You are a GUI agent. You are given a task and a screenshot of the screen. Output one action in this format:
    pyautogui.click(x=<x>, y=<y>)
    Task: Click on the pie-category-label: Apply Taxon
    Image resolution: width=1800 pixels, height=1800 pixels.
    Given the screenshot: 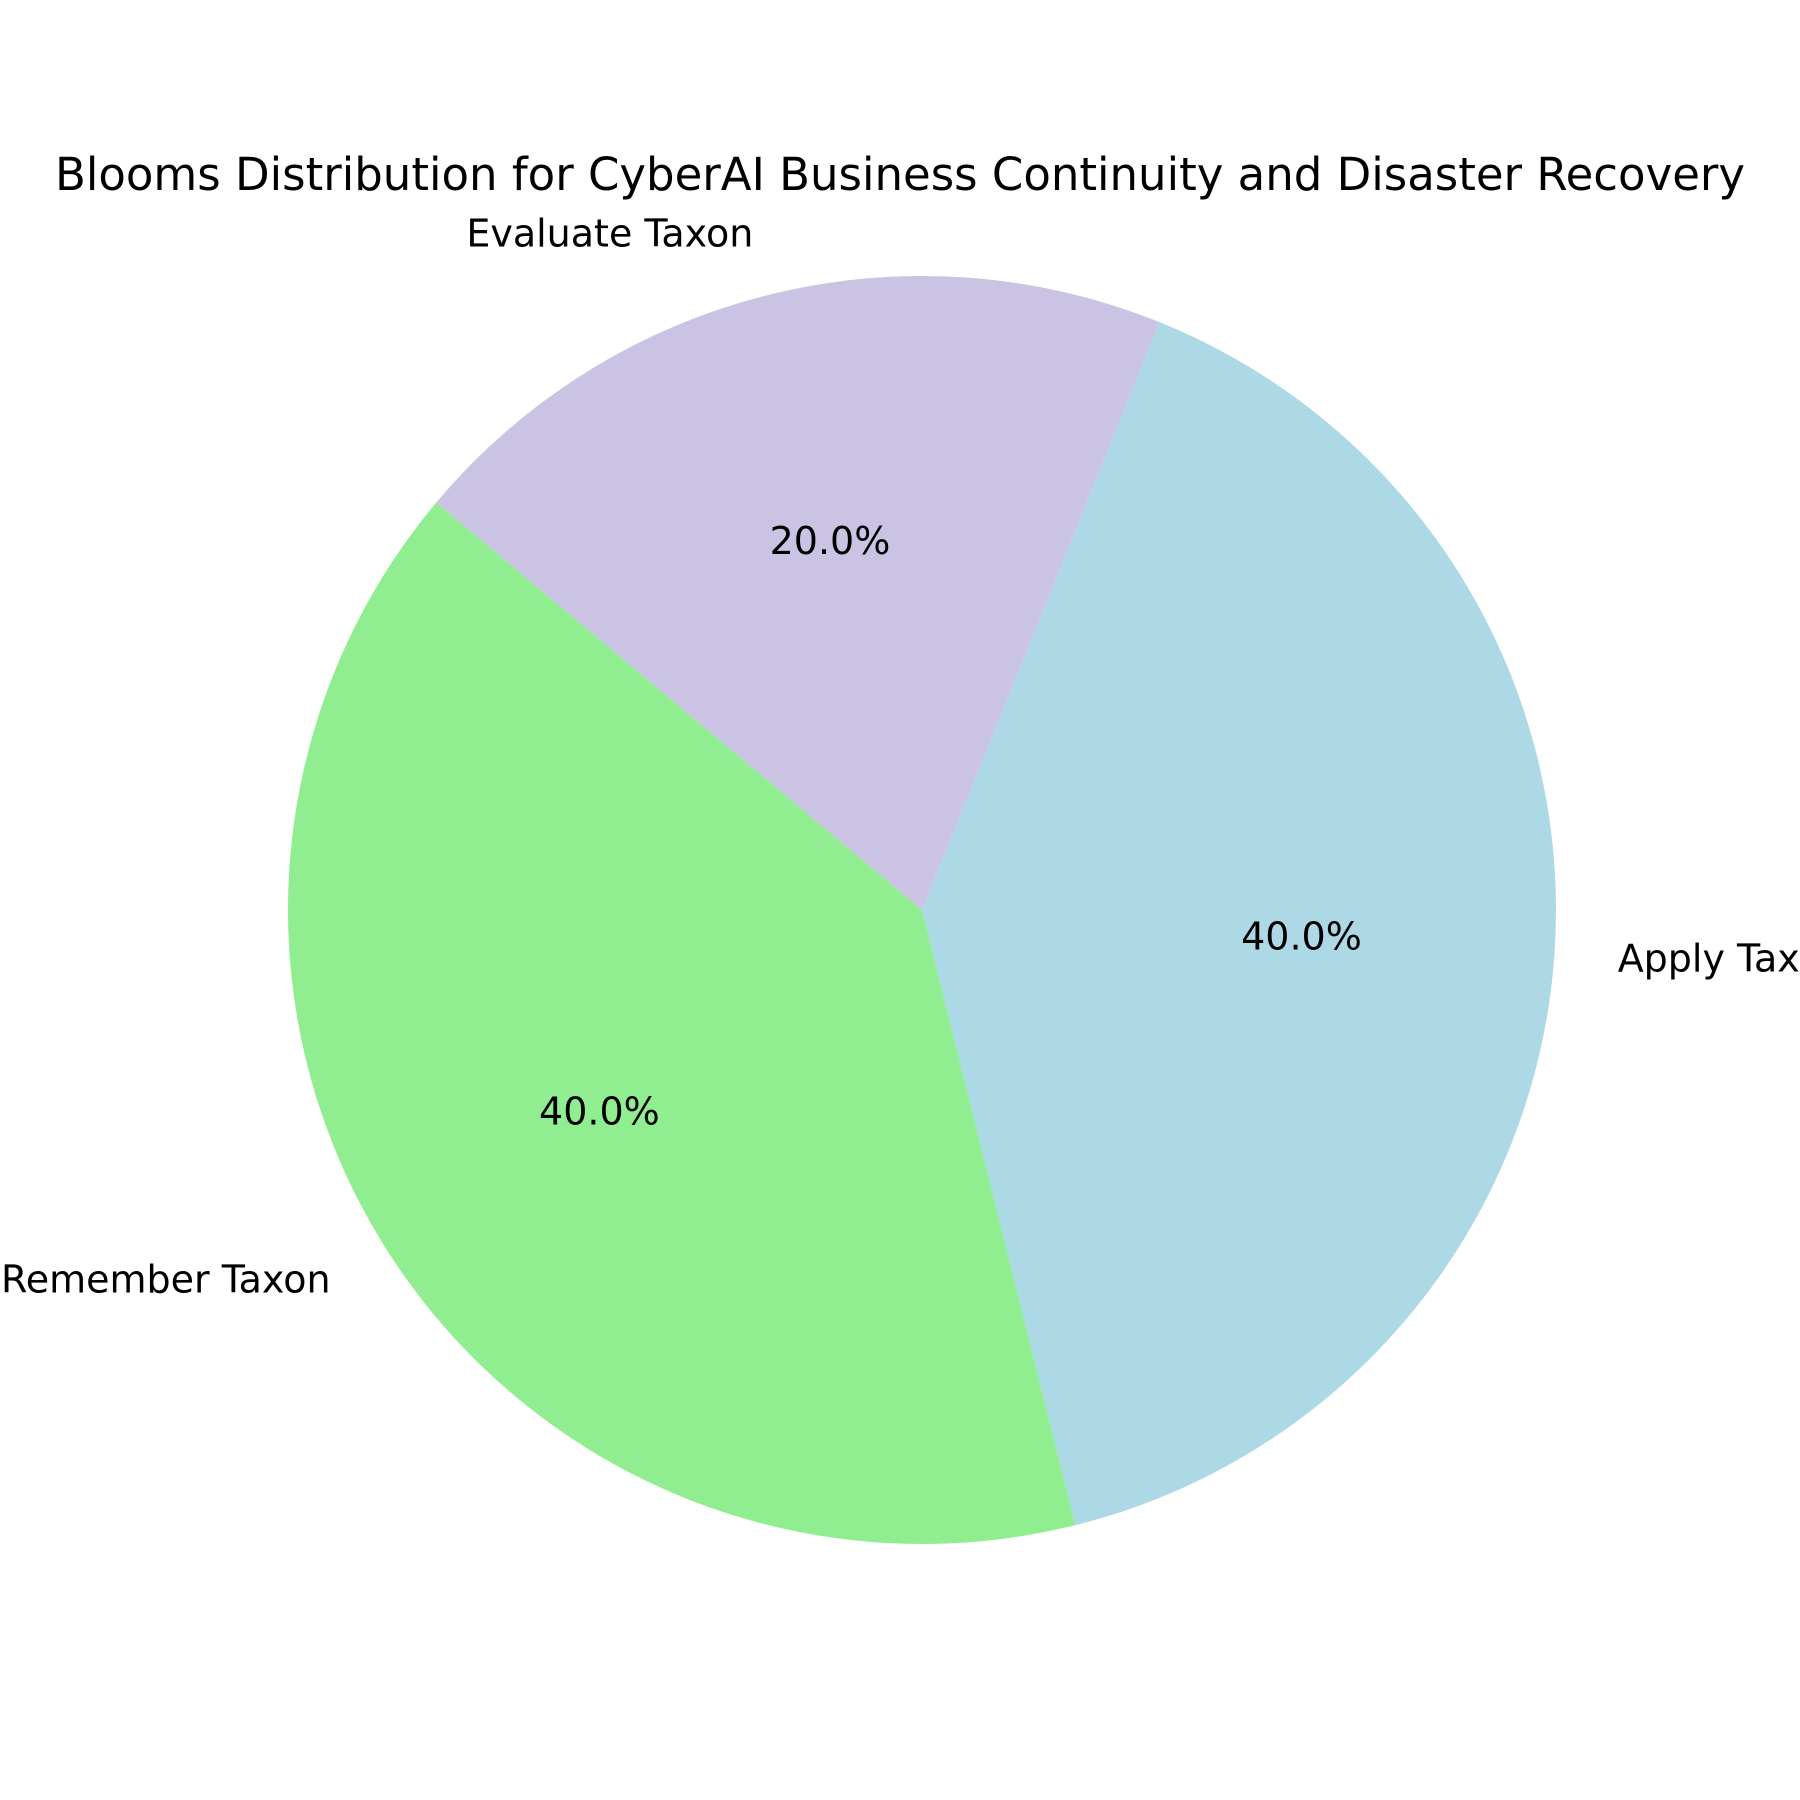 What is the action you would take?
    pyautogui.click(x=1709, y=959)
    